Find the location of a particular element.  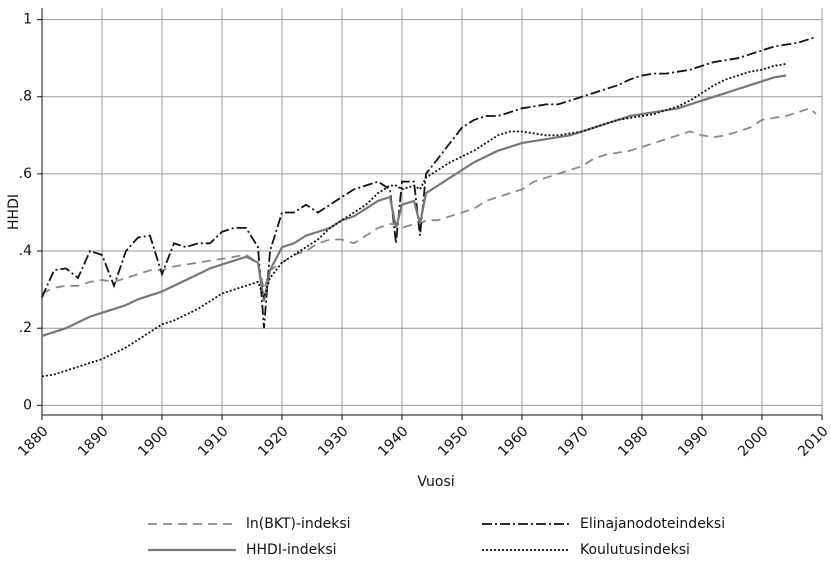

legend-label: HHDI-indeksi is located at coordinates (291, 550).